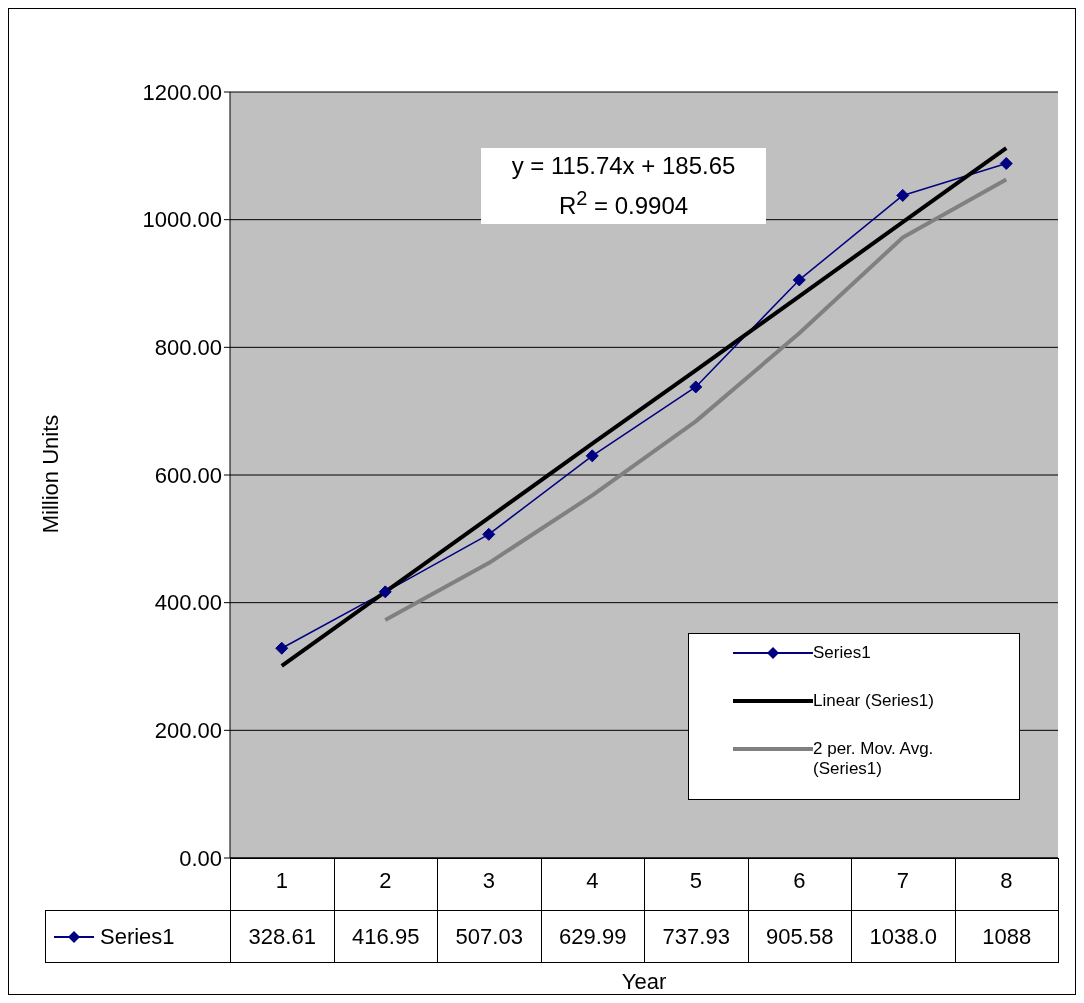 The width and height of the screenshot is (1084, 1003). I want to click on x-tick-label: 5, so click(695, 880).